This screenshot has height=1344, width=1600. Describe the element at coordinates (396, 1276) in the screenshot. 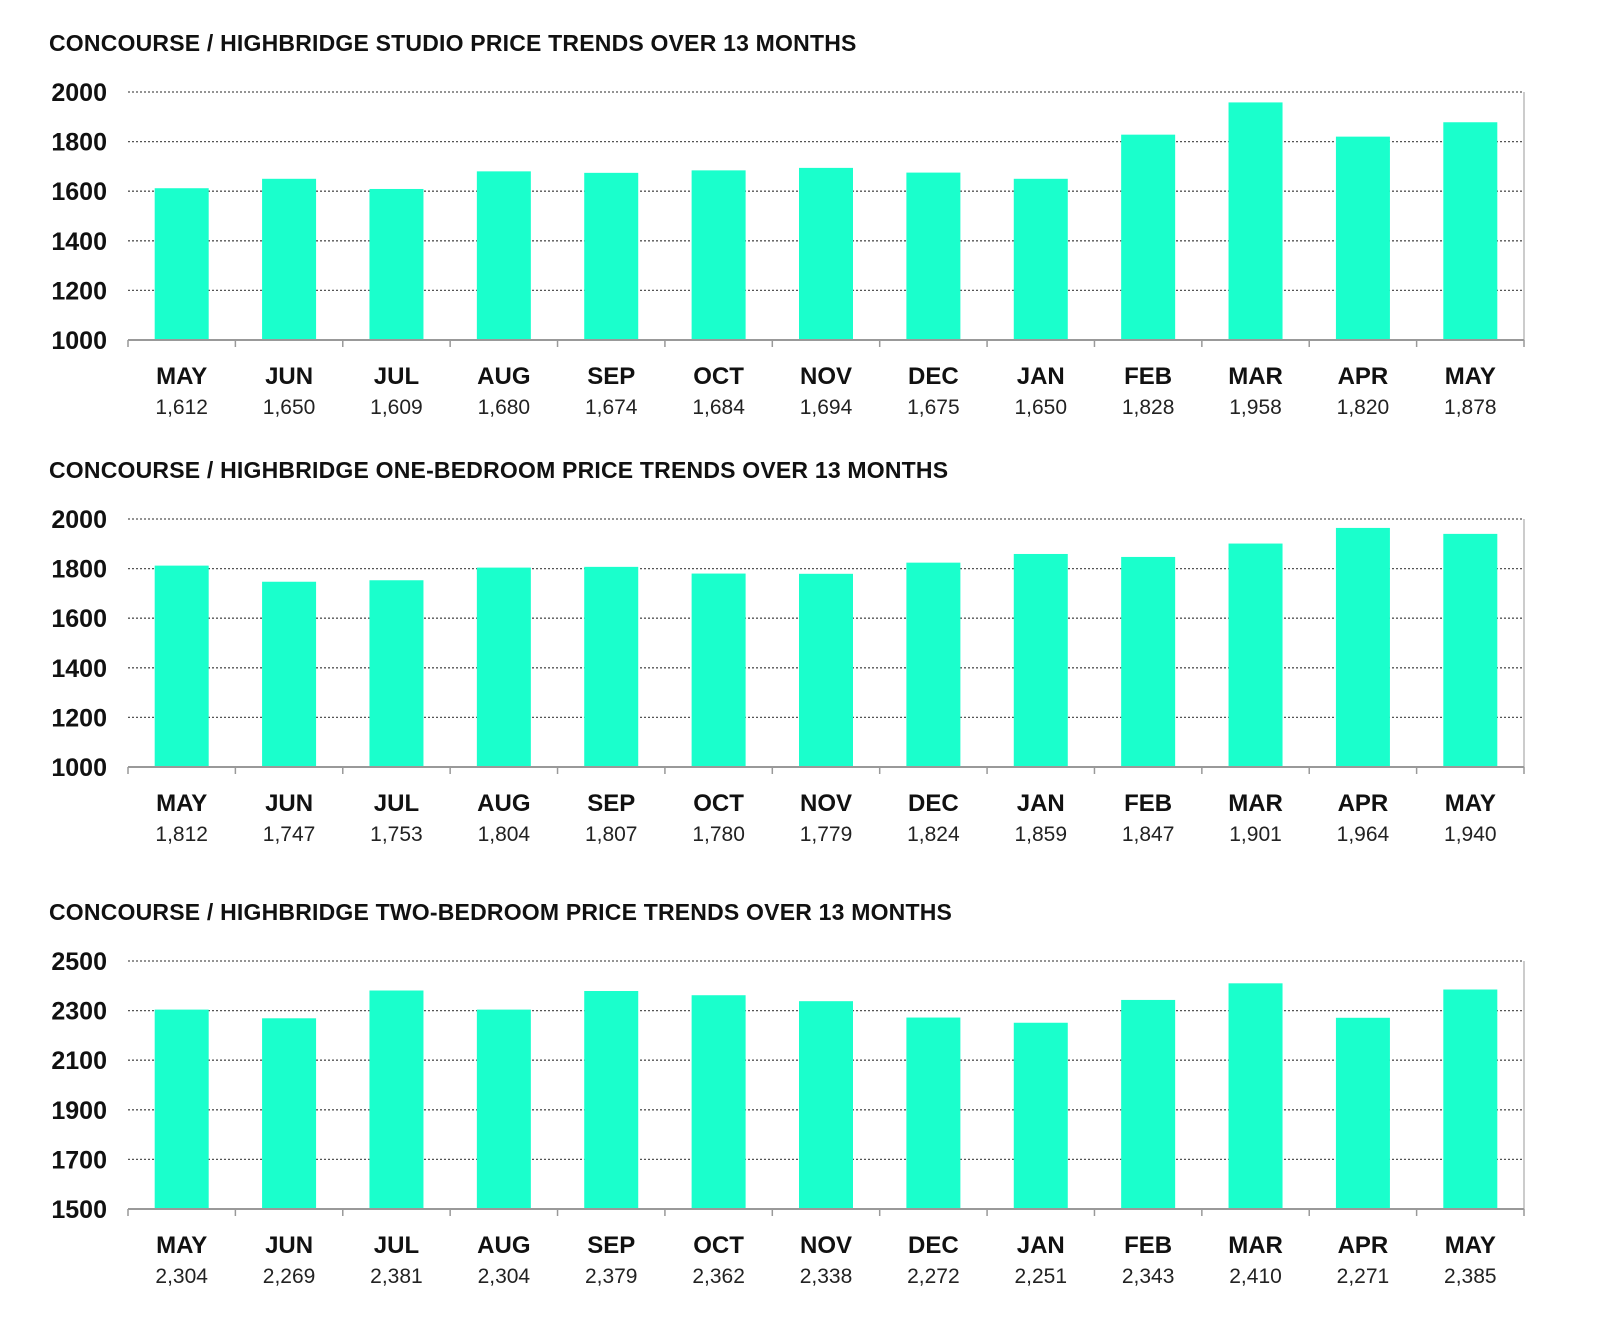

I see `bar-value-label: 2,381` at that location.